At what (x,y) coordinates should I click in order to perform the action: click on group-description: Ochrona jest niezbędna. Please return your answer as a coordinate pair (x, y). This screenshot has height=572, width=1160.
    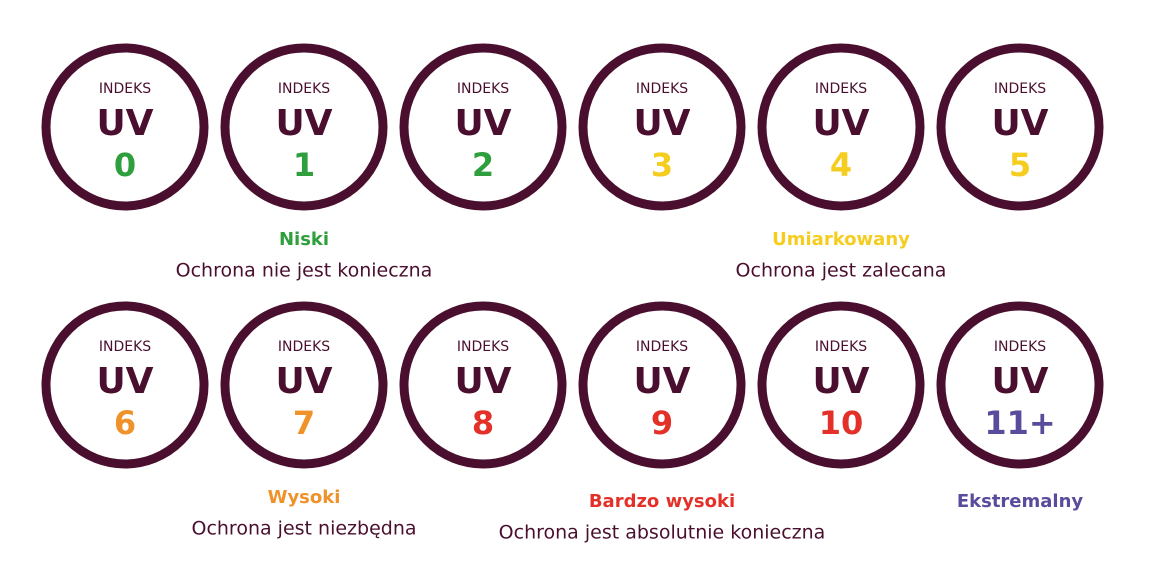
    Looking at the image, I should click on (303, 529).